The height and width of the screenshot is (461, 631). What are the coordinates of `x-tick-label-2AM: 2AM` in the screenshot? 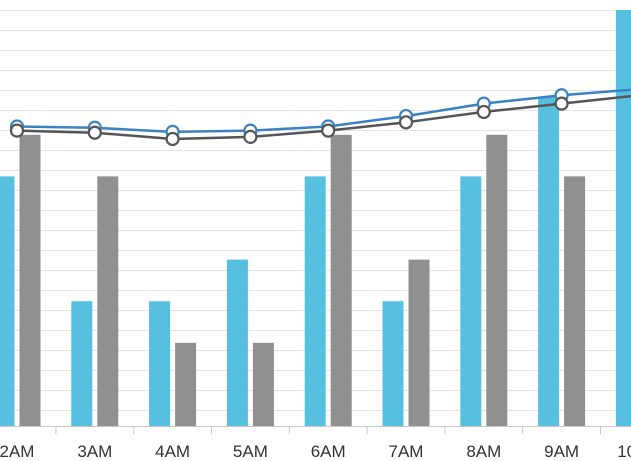 It's located at (17, 451).